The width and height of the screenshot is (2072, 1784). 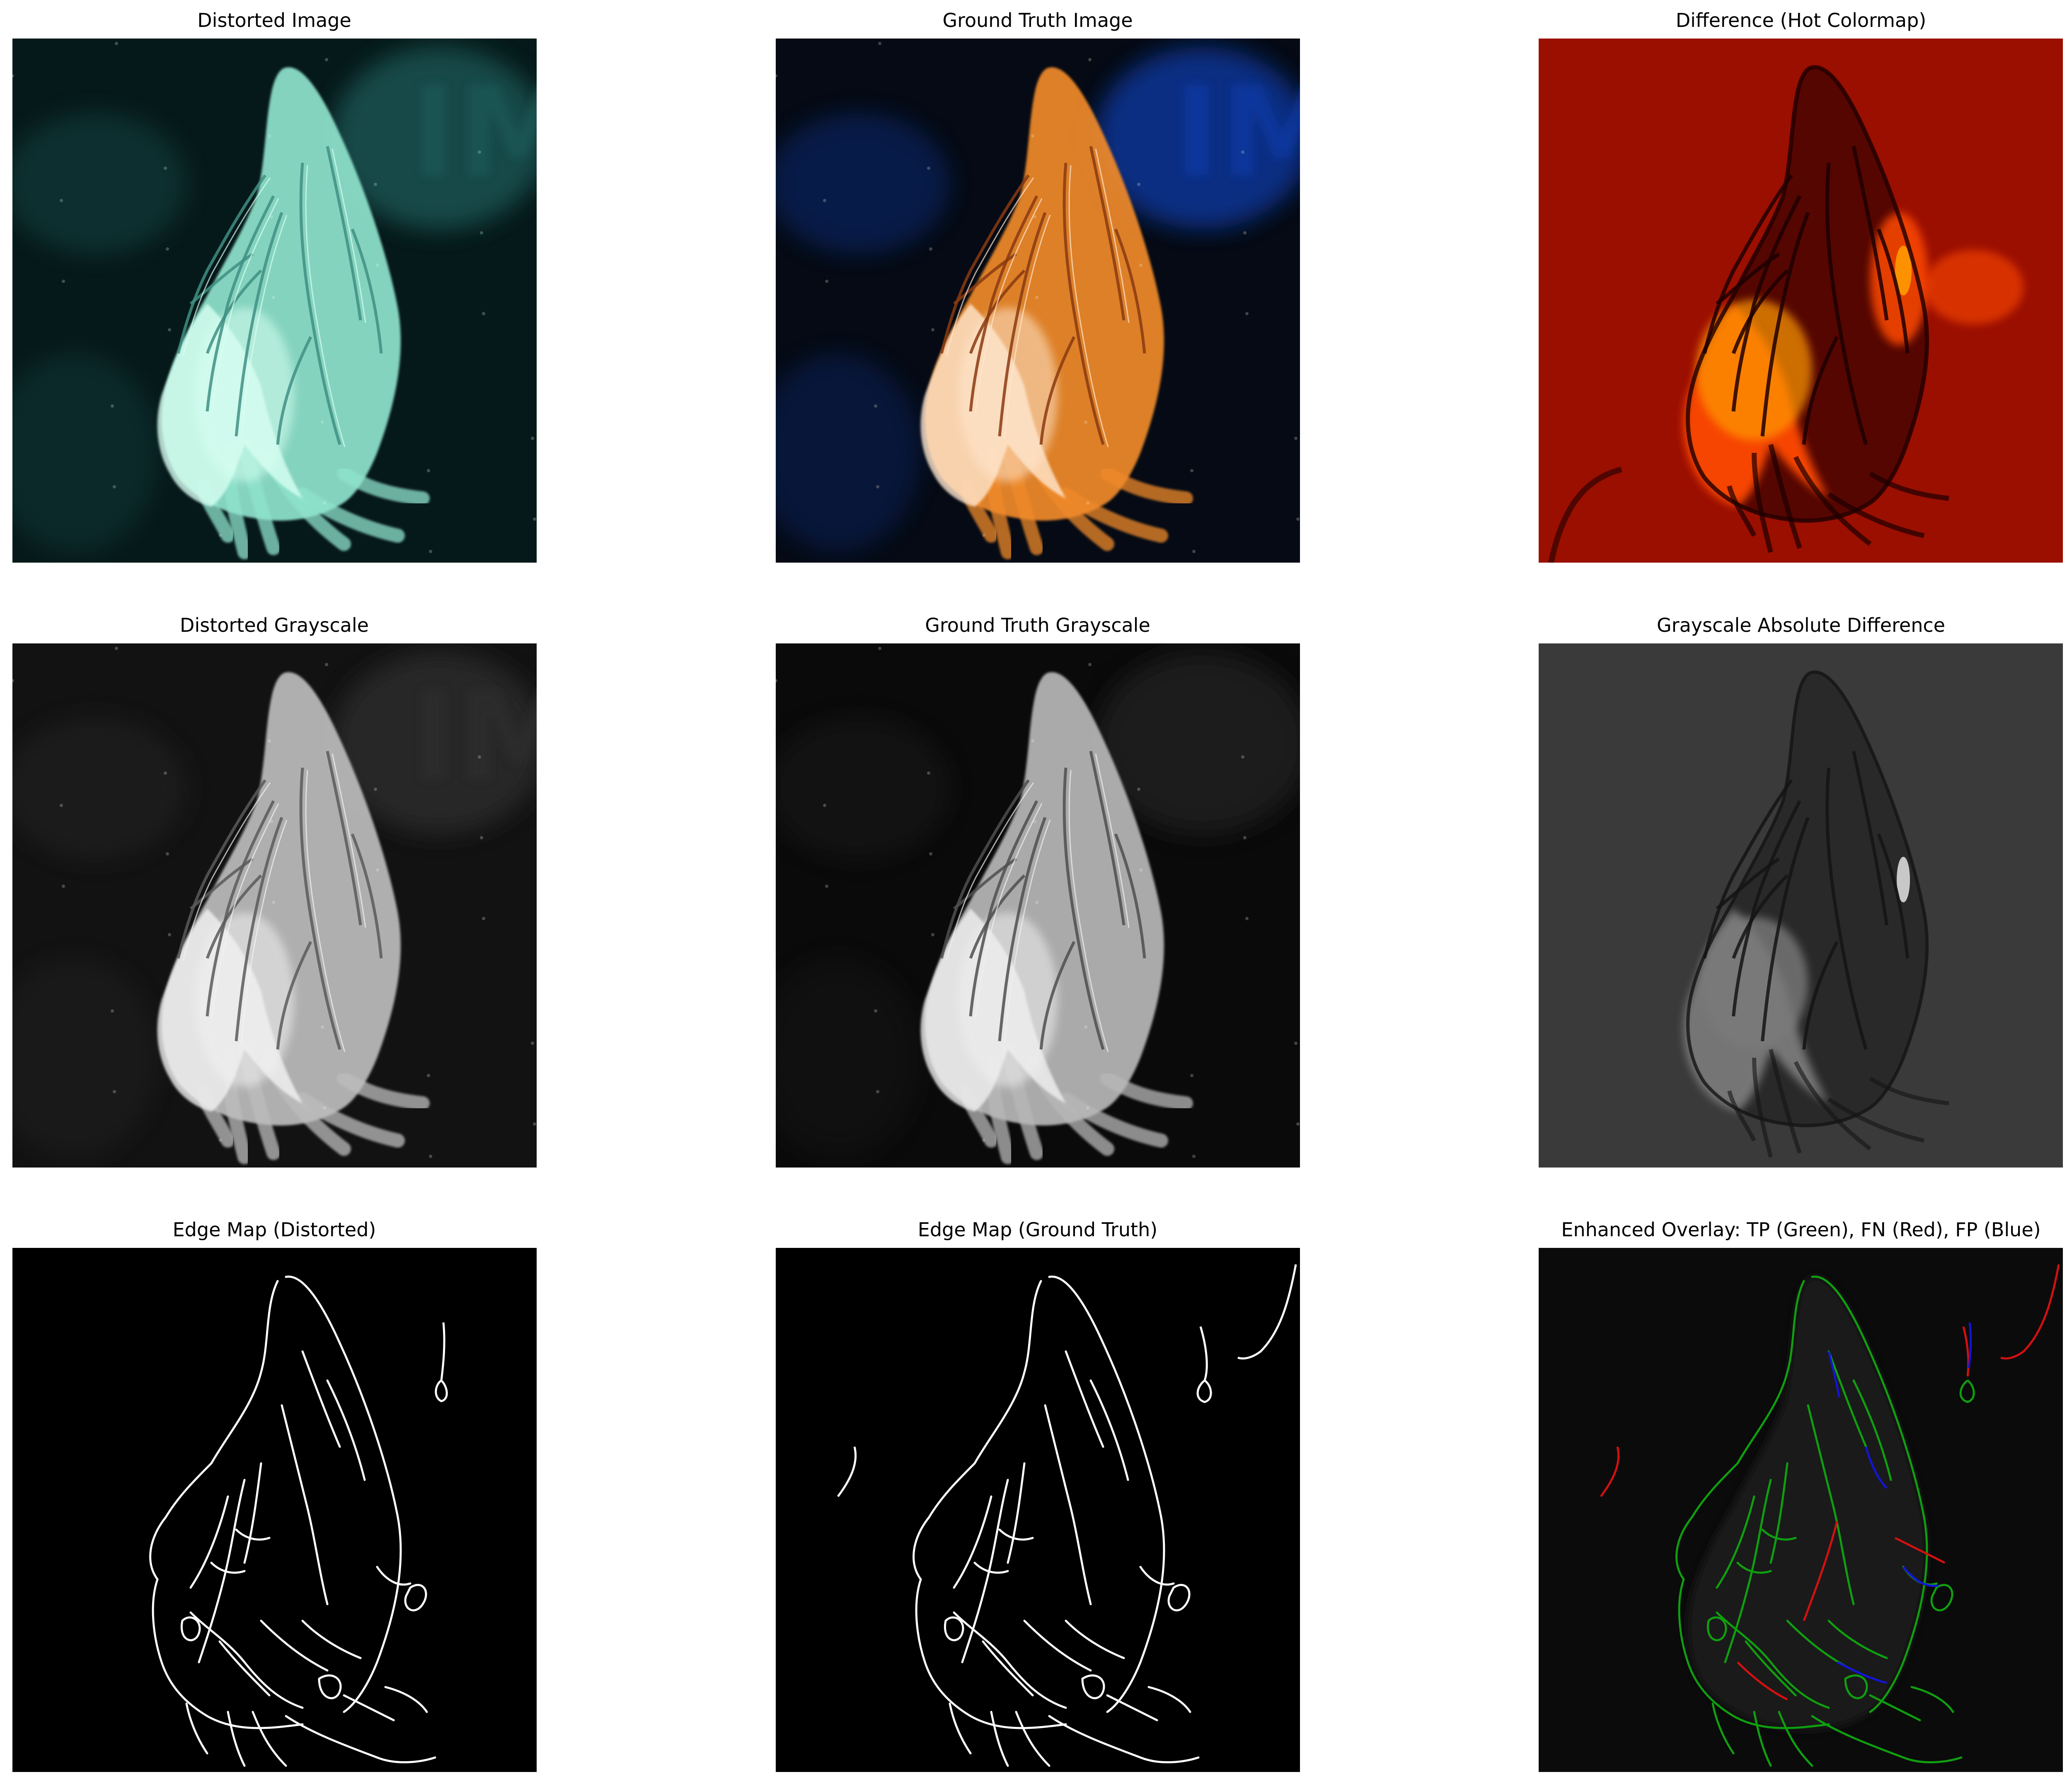 I want to click on overlay-false-positive, so click(x=1970, y=1345).